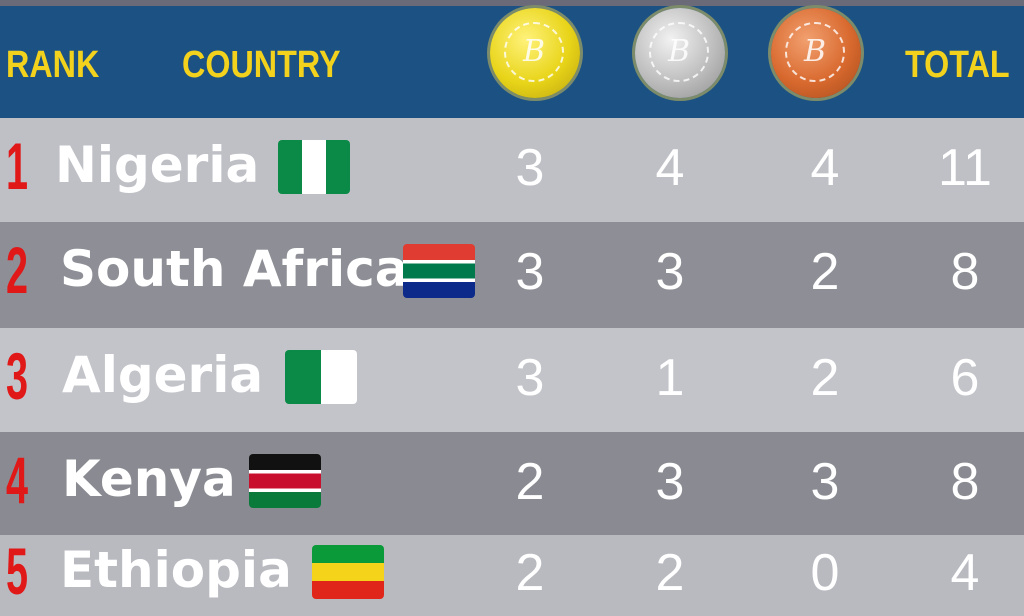 The width and height of the screenshot is (1024, 616). I want to click on rank-number: 4, so click(17, 480).